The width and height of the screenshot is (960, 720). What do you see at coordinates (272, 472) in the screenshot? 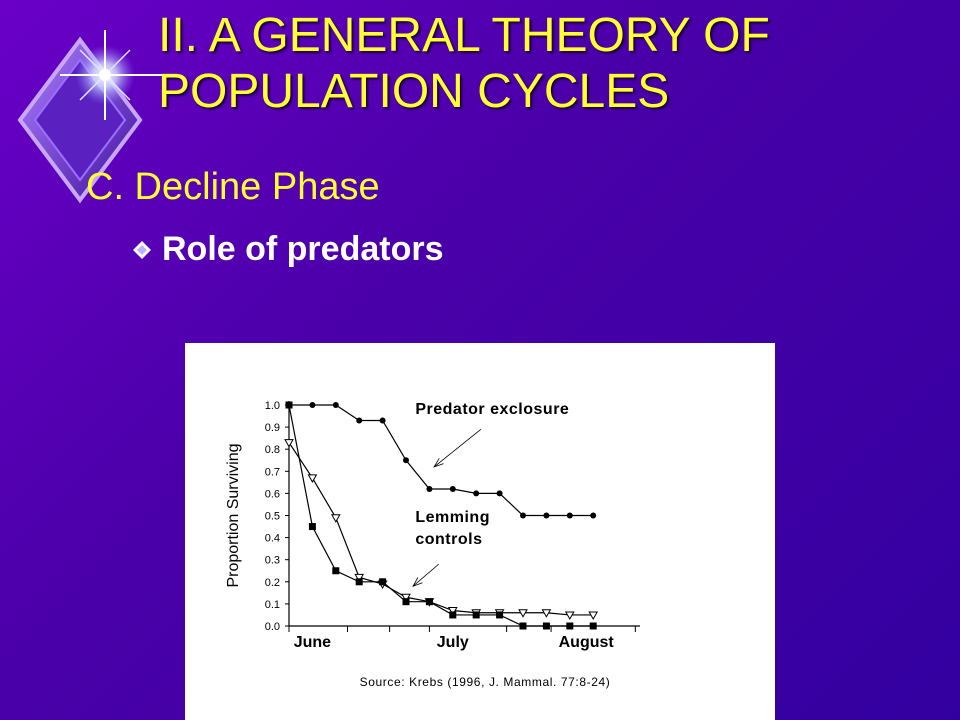
I see `y-tick-label: 0.7` at bounding box center [272, 472].